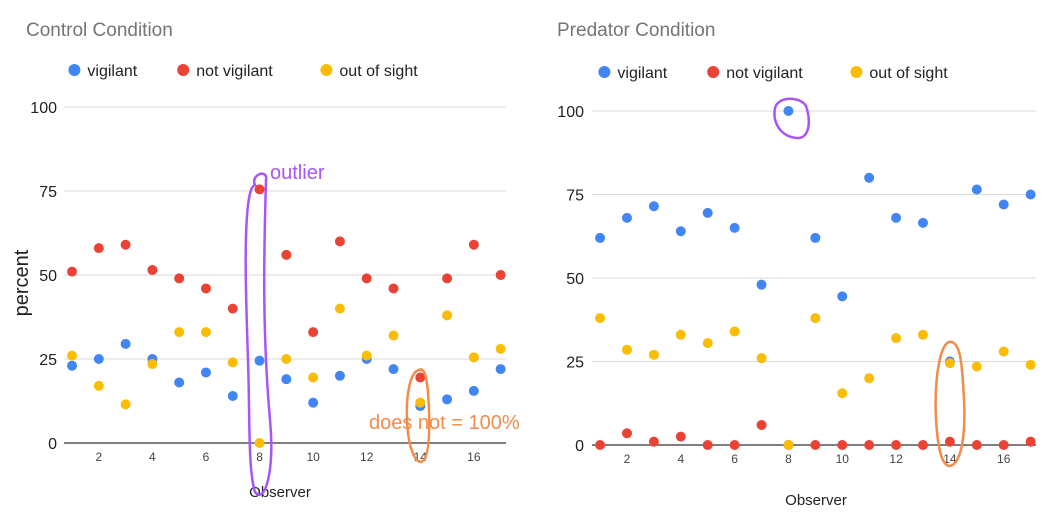  I want to click on x-axis-title: Observer, so click(816, 500).